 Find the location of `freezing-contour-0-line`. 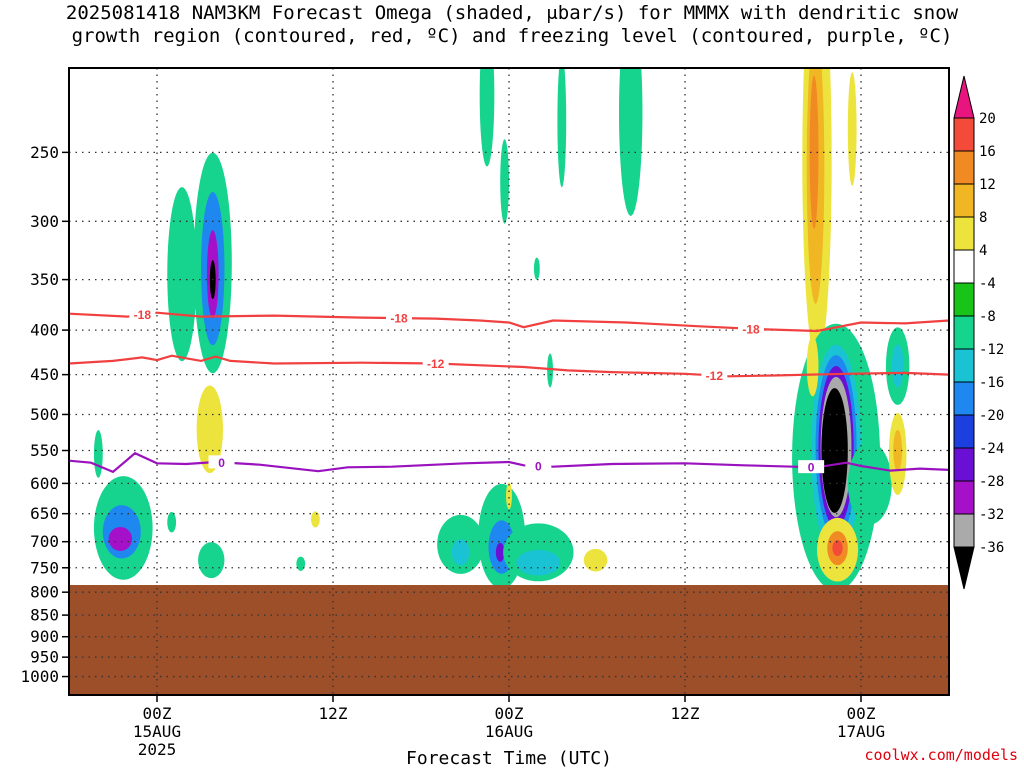

freezing-contour-0-line is located at coordinates (509, 462).